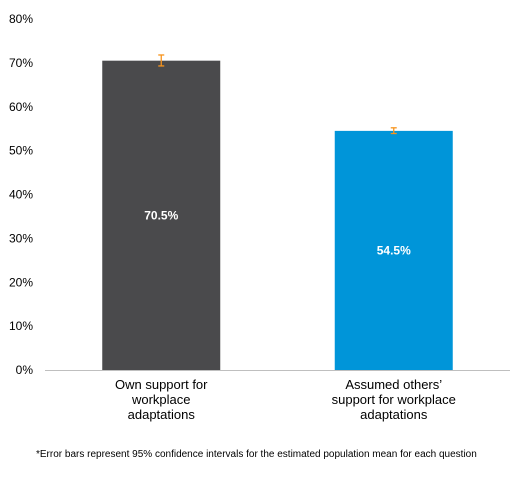  I want to click on data-labels: 70.5% 54.5%, so click(277, 232).